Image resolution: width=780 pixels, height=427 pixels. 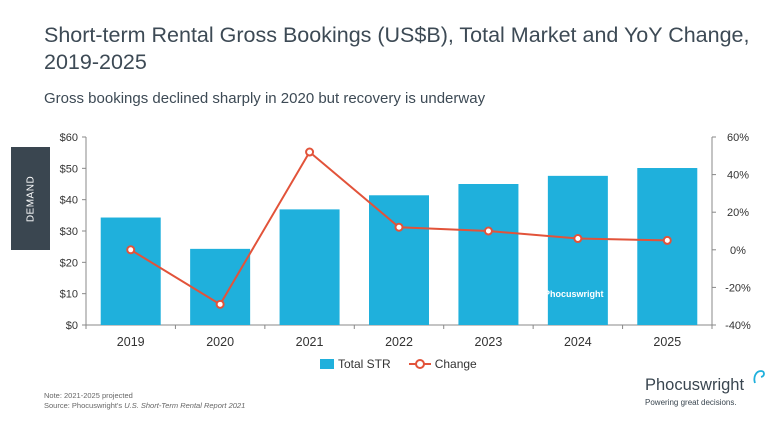 I want to click on bar-total-str-2019, so click(x=130, y=271).